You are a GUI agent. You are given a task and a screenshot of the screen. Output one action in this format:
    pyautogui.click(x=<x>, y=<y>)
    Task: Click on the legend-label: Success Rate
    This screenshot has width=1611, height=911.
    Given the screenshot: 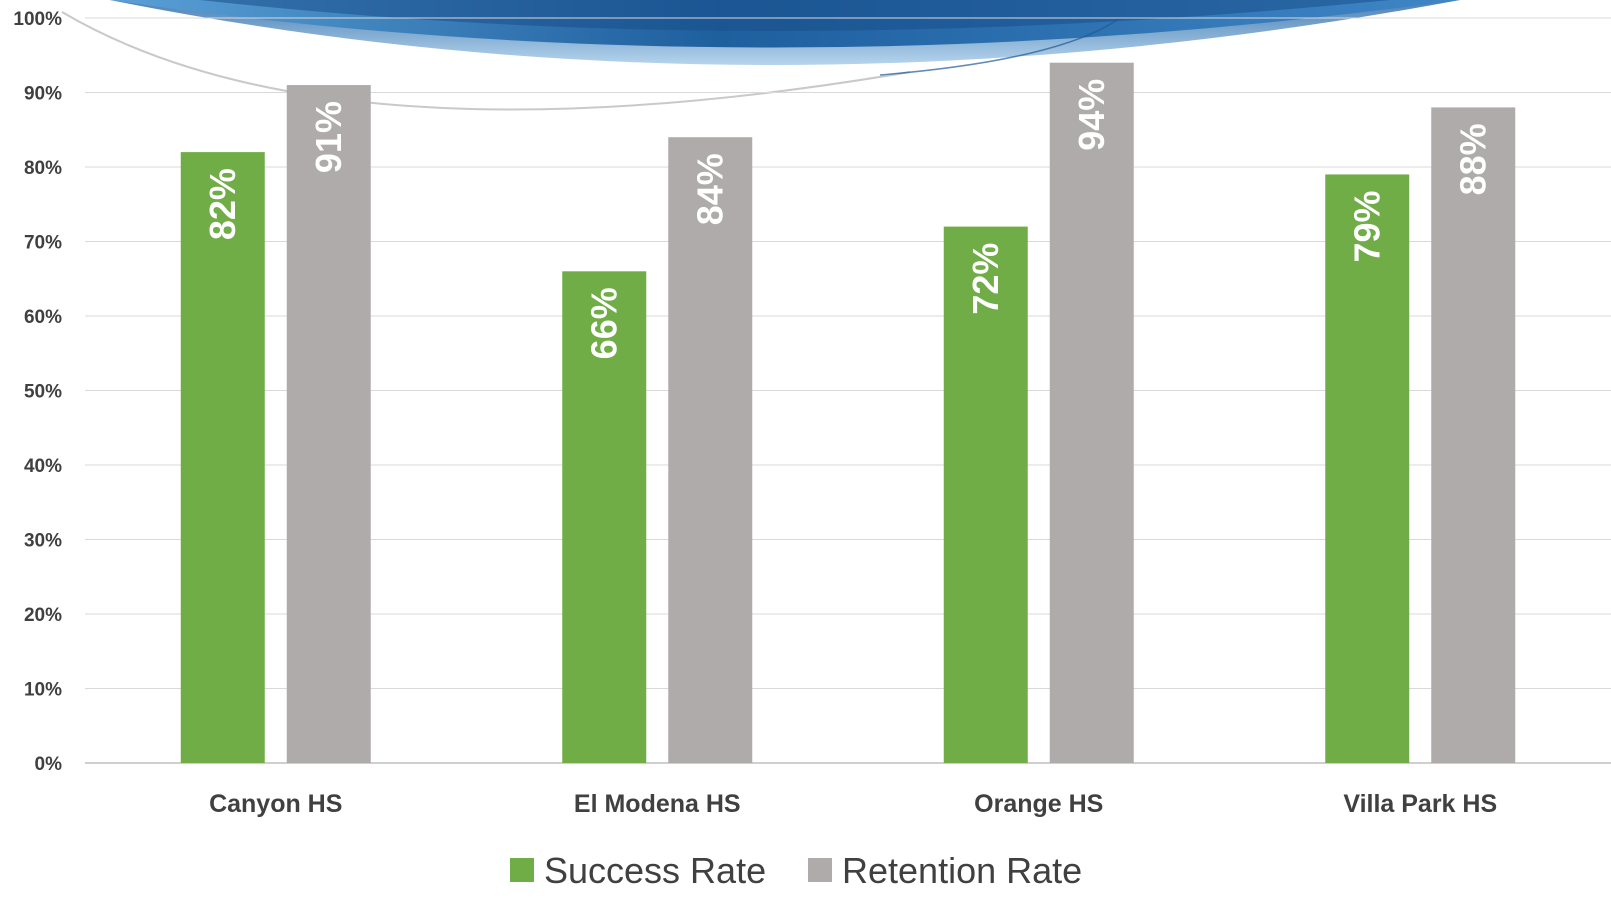 What is the action you would take?
    pyautogui.click(x=655, y=870)
    